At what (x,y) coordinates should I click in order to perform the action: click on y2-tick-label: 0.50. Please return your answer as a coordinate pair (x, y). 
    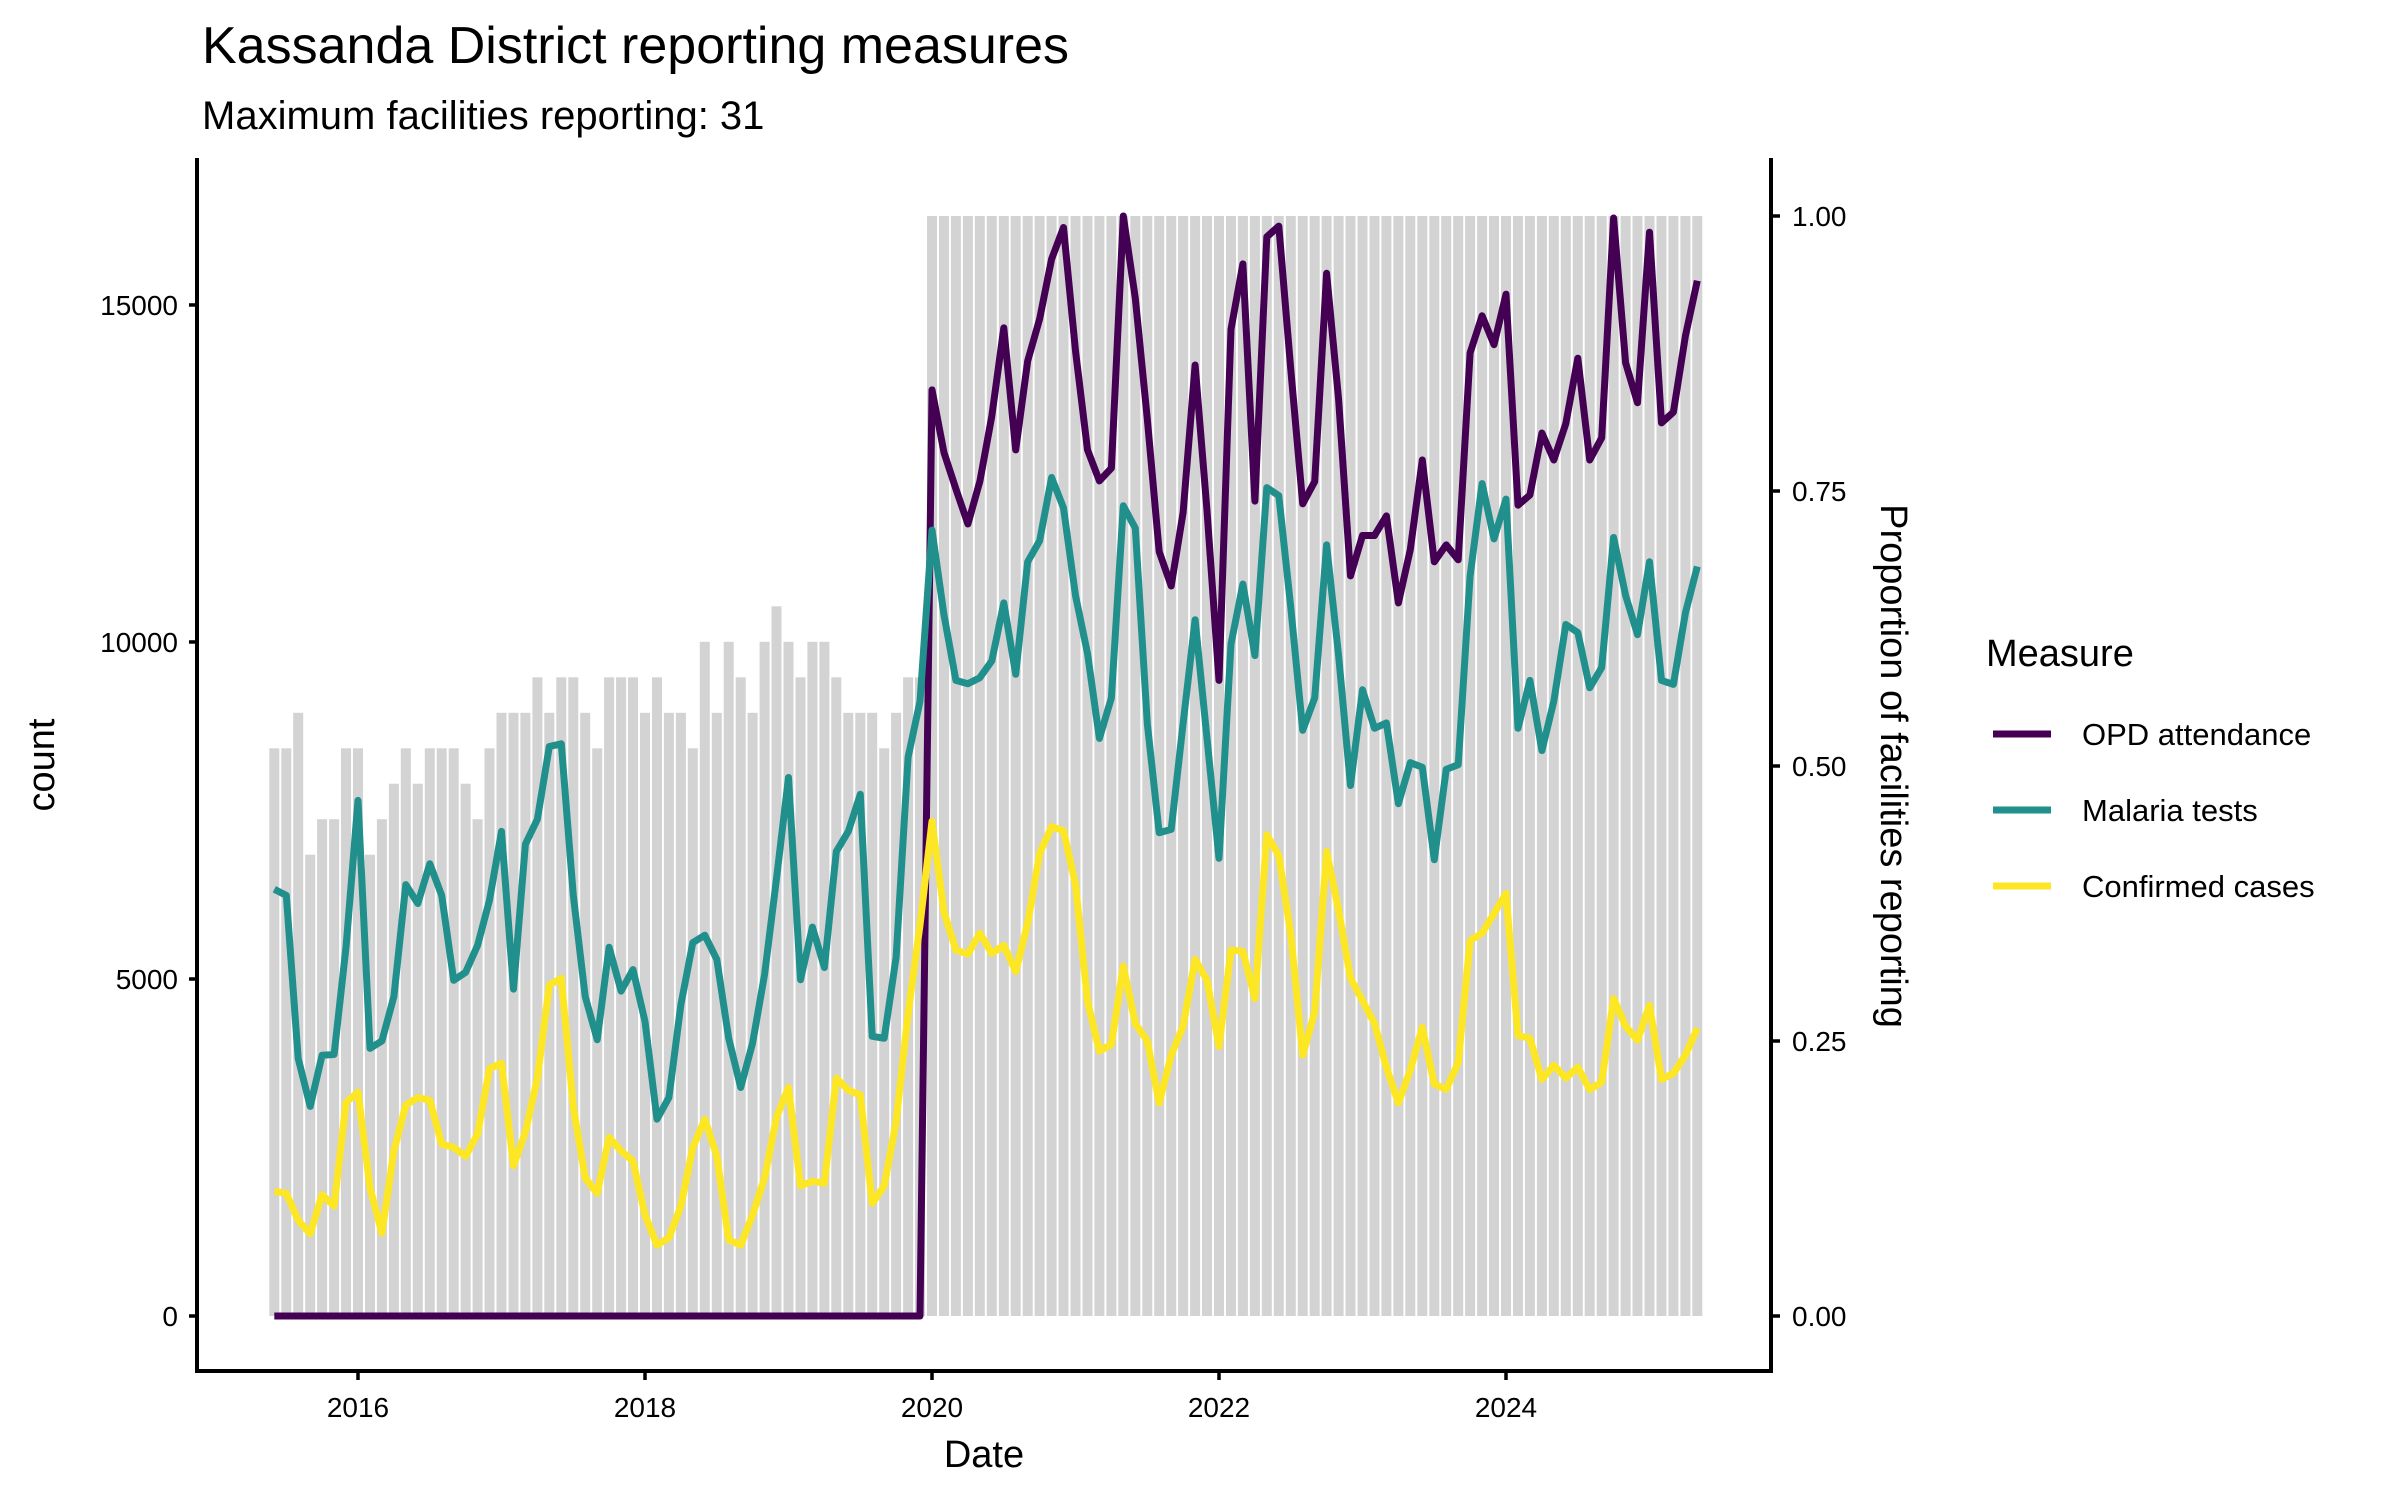
    Looking at the image, I should click on (1819, 766).